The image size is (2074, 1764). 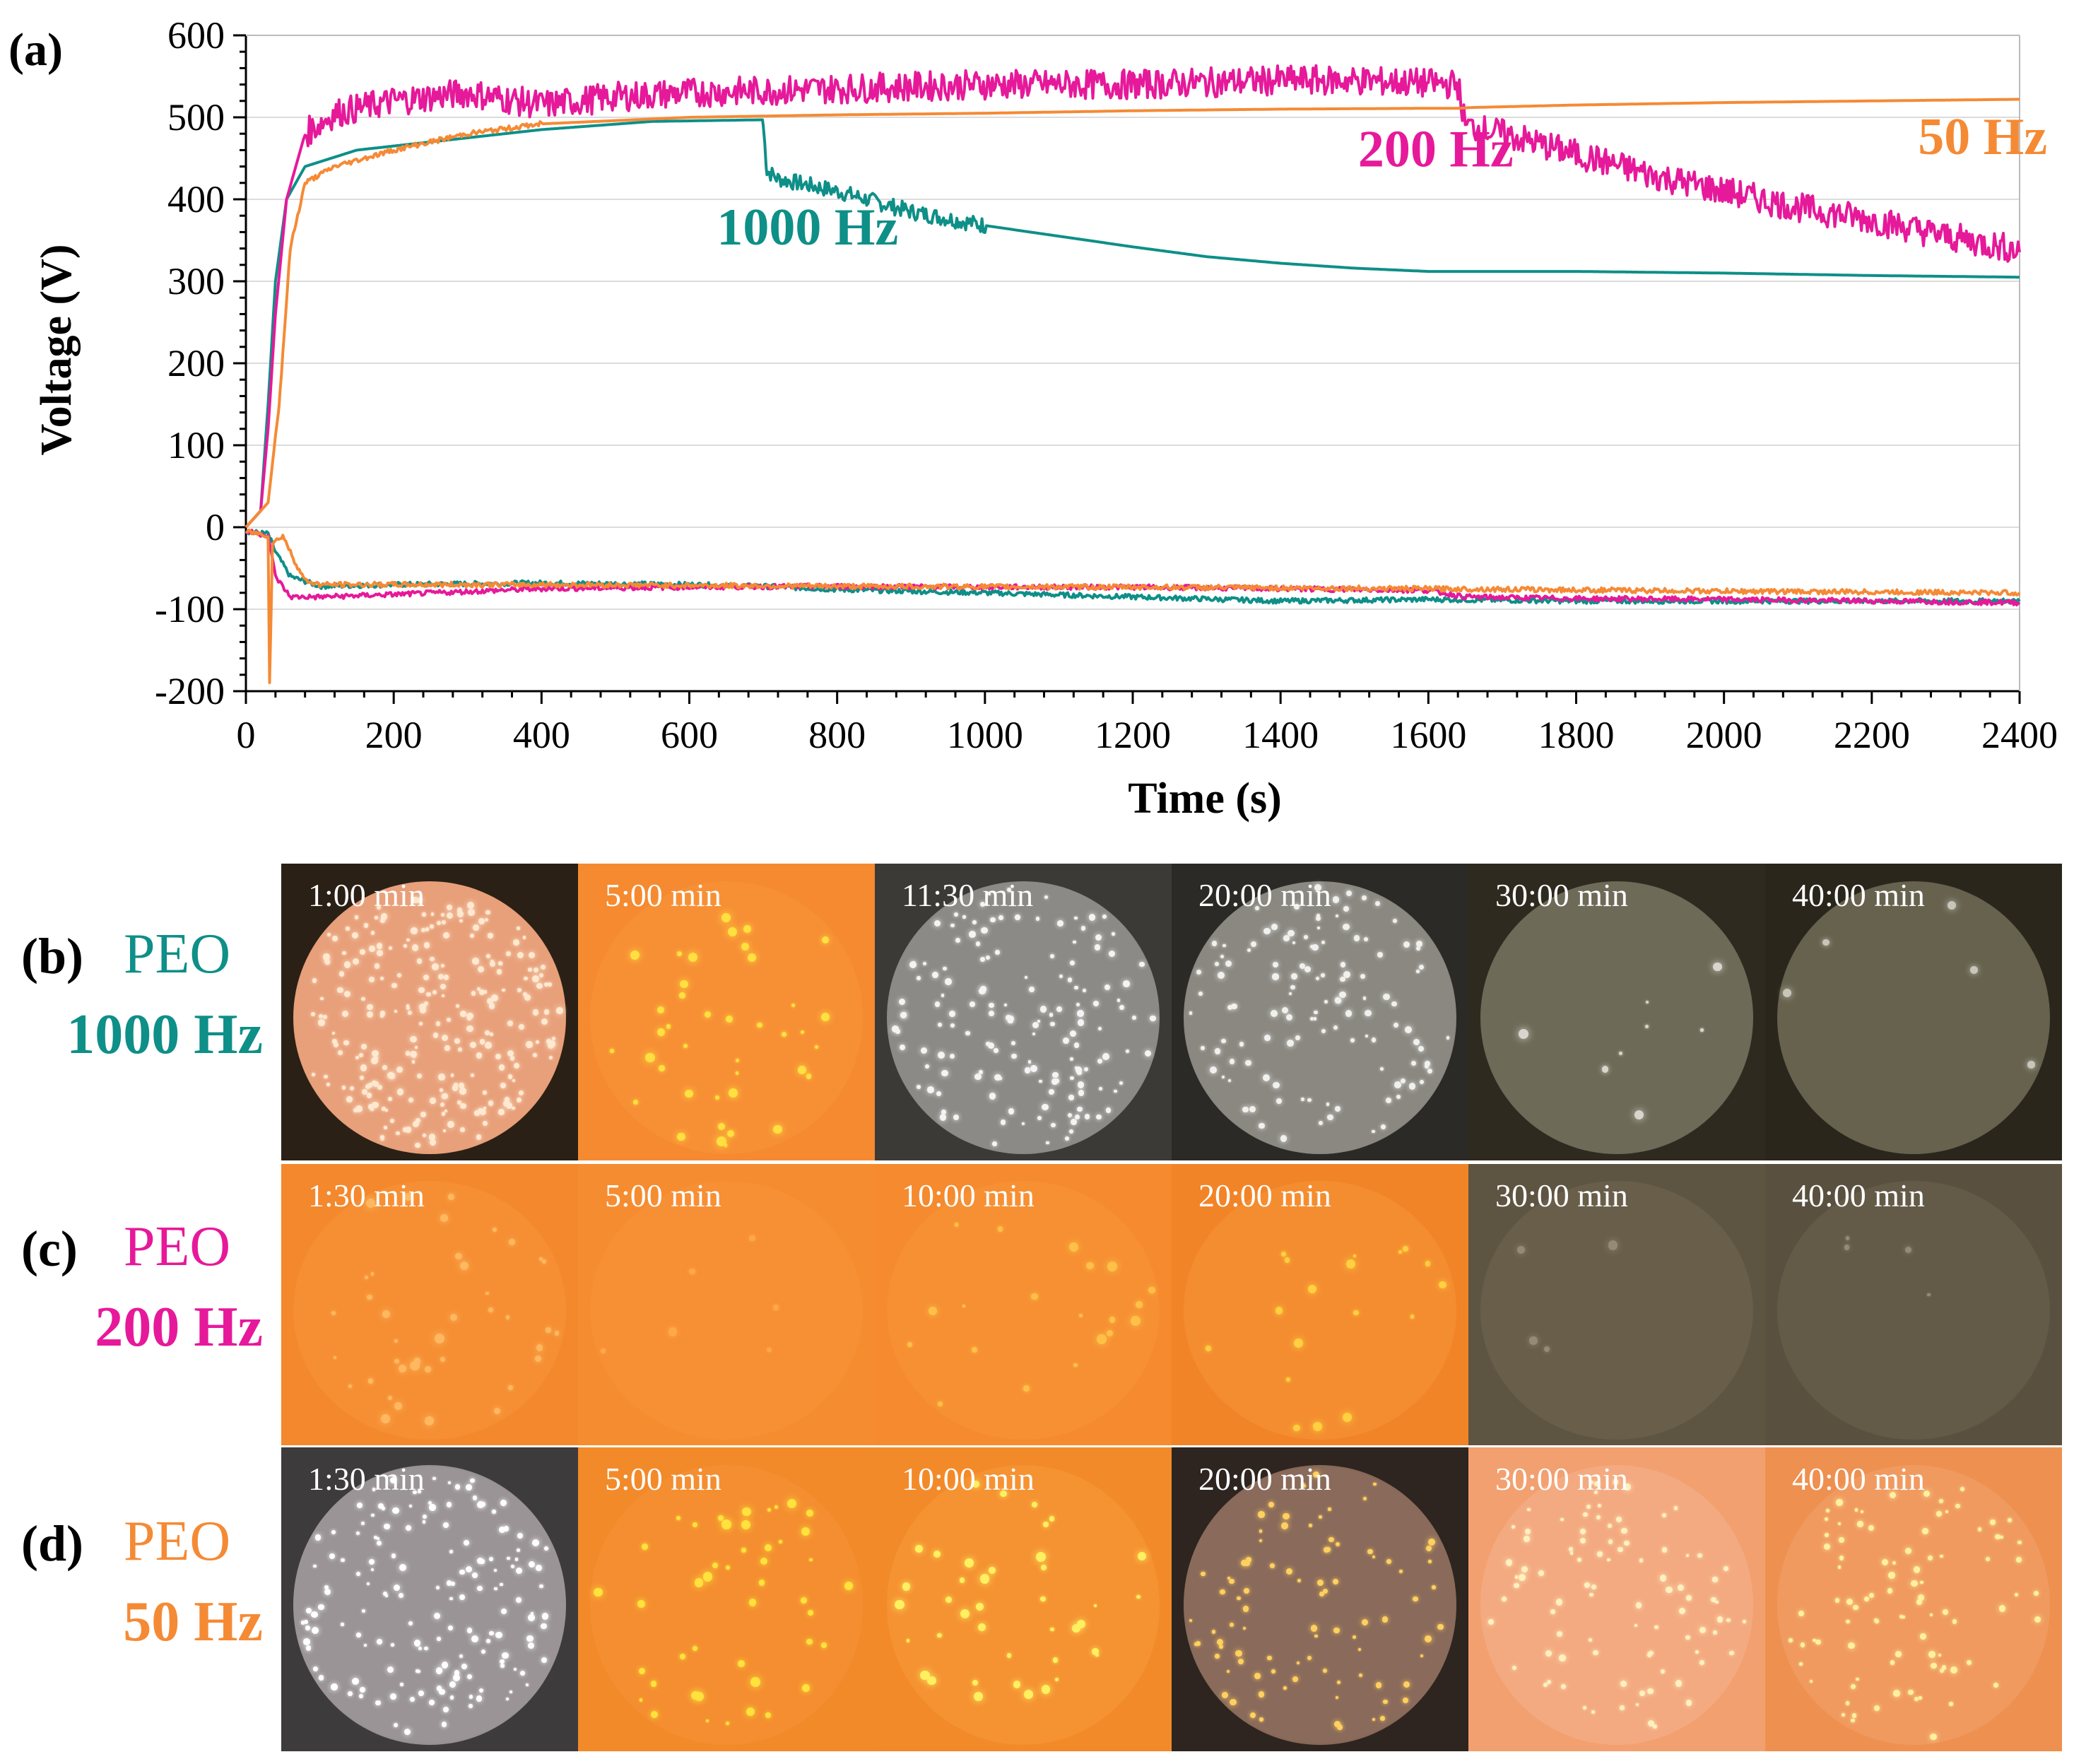 I want to click on micrograph-frame: 11:30 min, so click(x=1023, y=1012).